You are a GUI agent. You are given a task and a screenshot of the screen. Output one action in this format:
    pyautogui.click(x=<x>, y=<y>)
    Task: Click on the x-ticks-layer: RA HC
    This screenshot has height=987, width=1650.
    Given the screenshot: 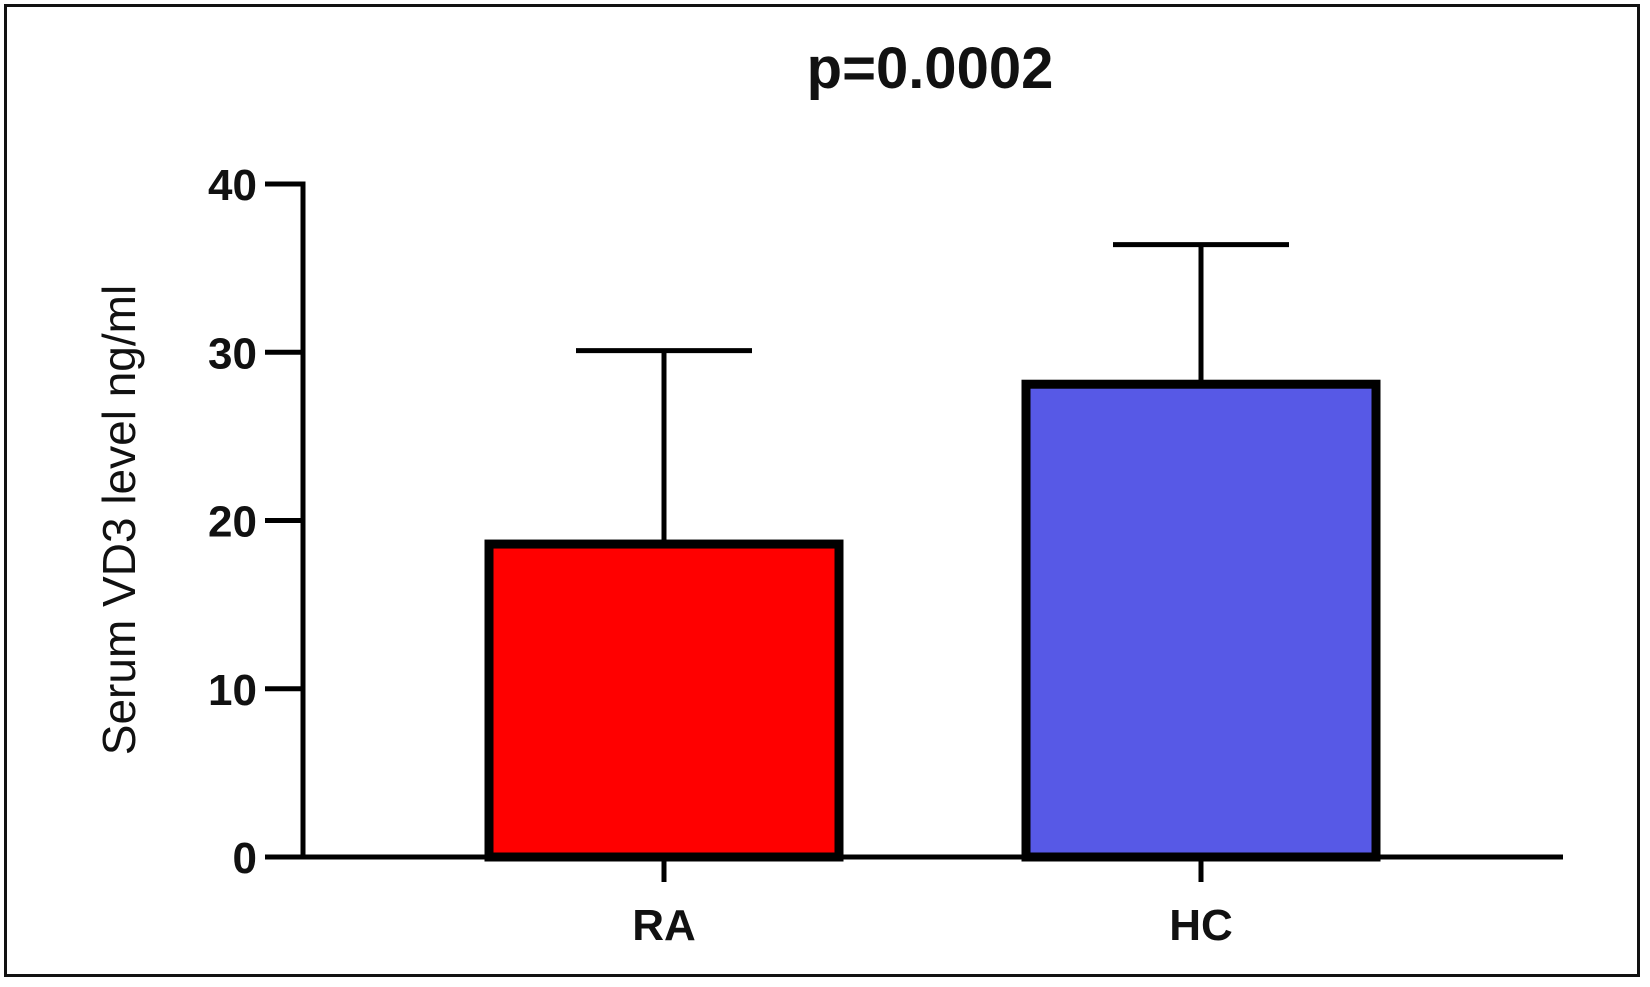 What is the action you would take?
    pyautogui.click(x=932, y=903)
    